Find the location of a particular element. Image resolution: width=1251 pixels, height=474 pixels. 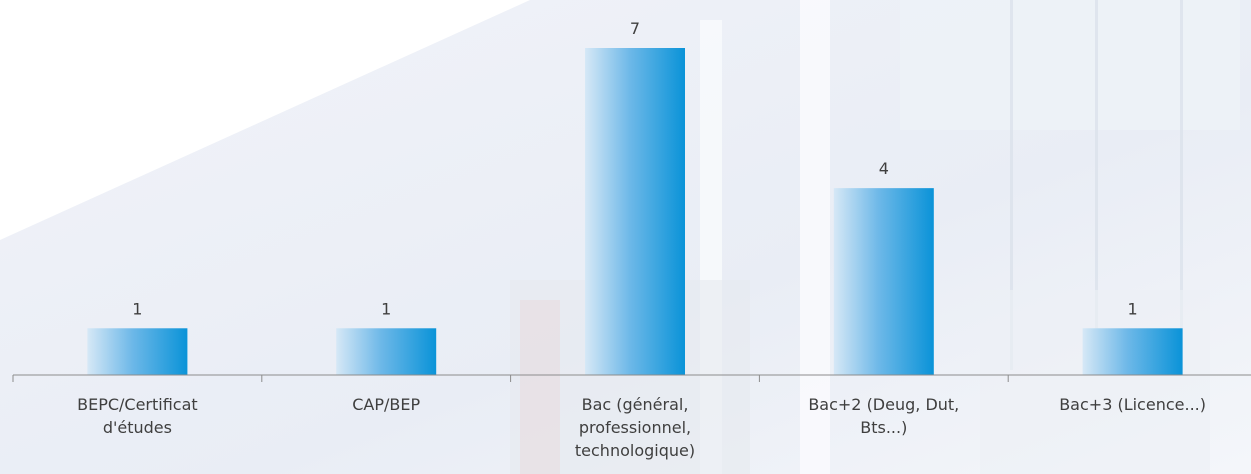

category-label-line: technologique) is located at coordinates (635, 450).